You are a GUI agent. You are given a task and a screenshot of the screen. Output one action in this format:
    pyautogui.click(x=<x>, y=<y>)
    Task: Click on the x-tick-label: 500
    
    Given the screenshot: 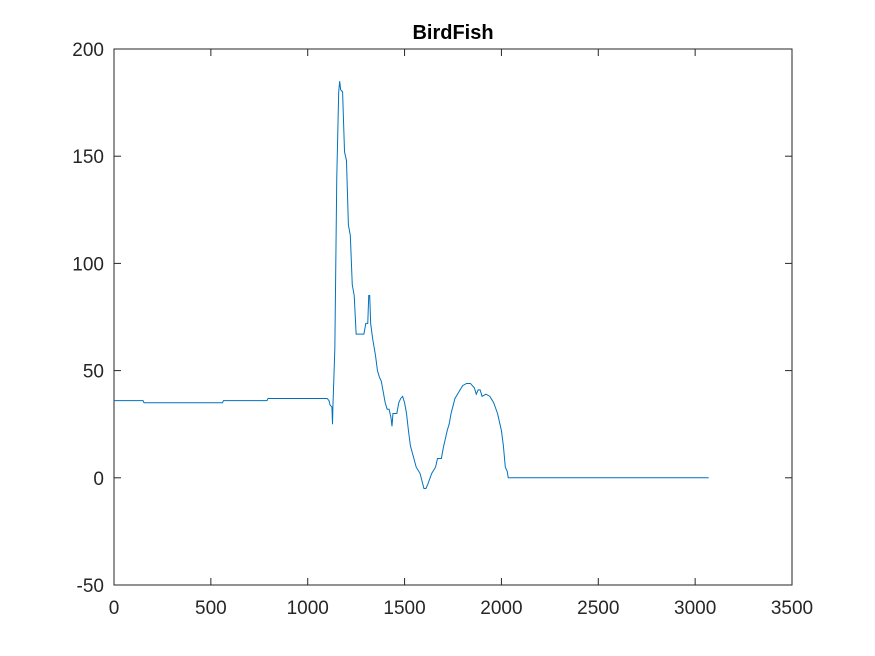 What is the action you would take?
    pyautogui.click(x=211, y=608)
    